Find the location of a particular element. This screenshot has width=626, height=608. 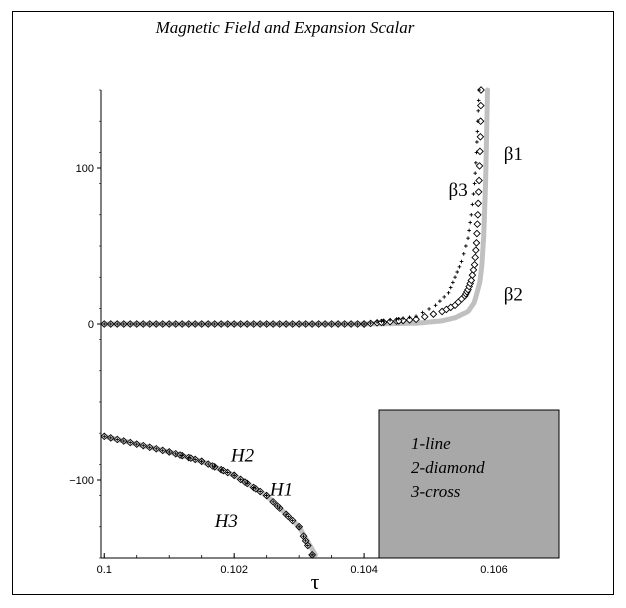

x-tick-label: 0.104 is located at coordinates (364, 570).